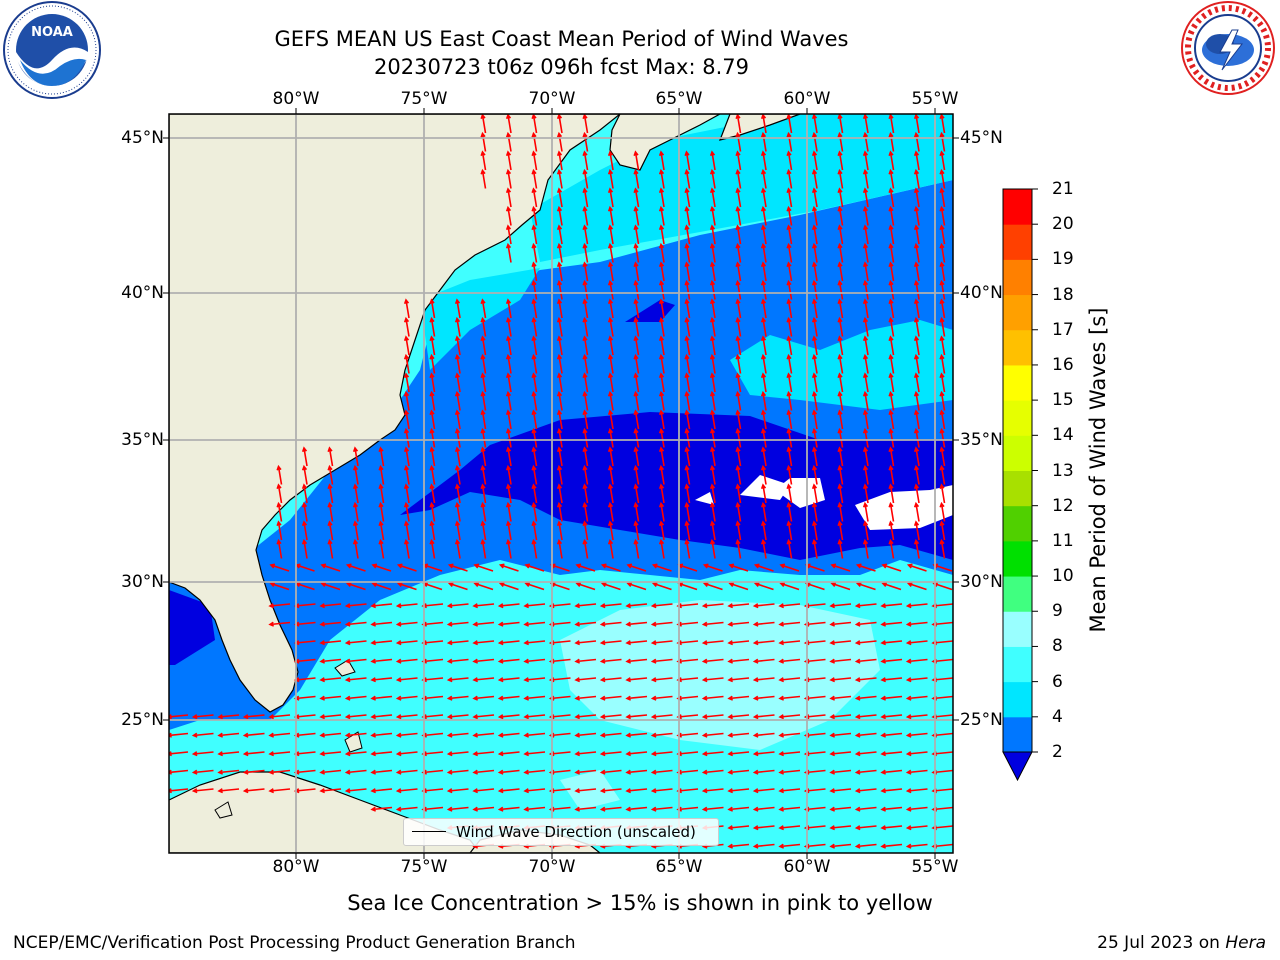 The width and height of the screenshot is (1280, 960). What do you see at coordinates (981, 582) in the screenshot?
I see `lat-label-right: 30°N` at bounding box center [981, 582].